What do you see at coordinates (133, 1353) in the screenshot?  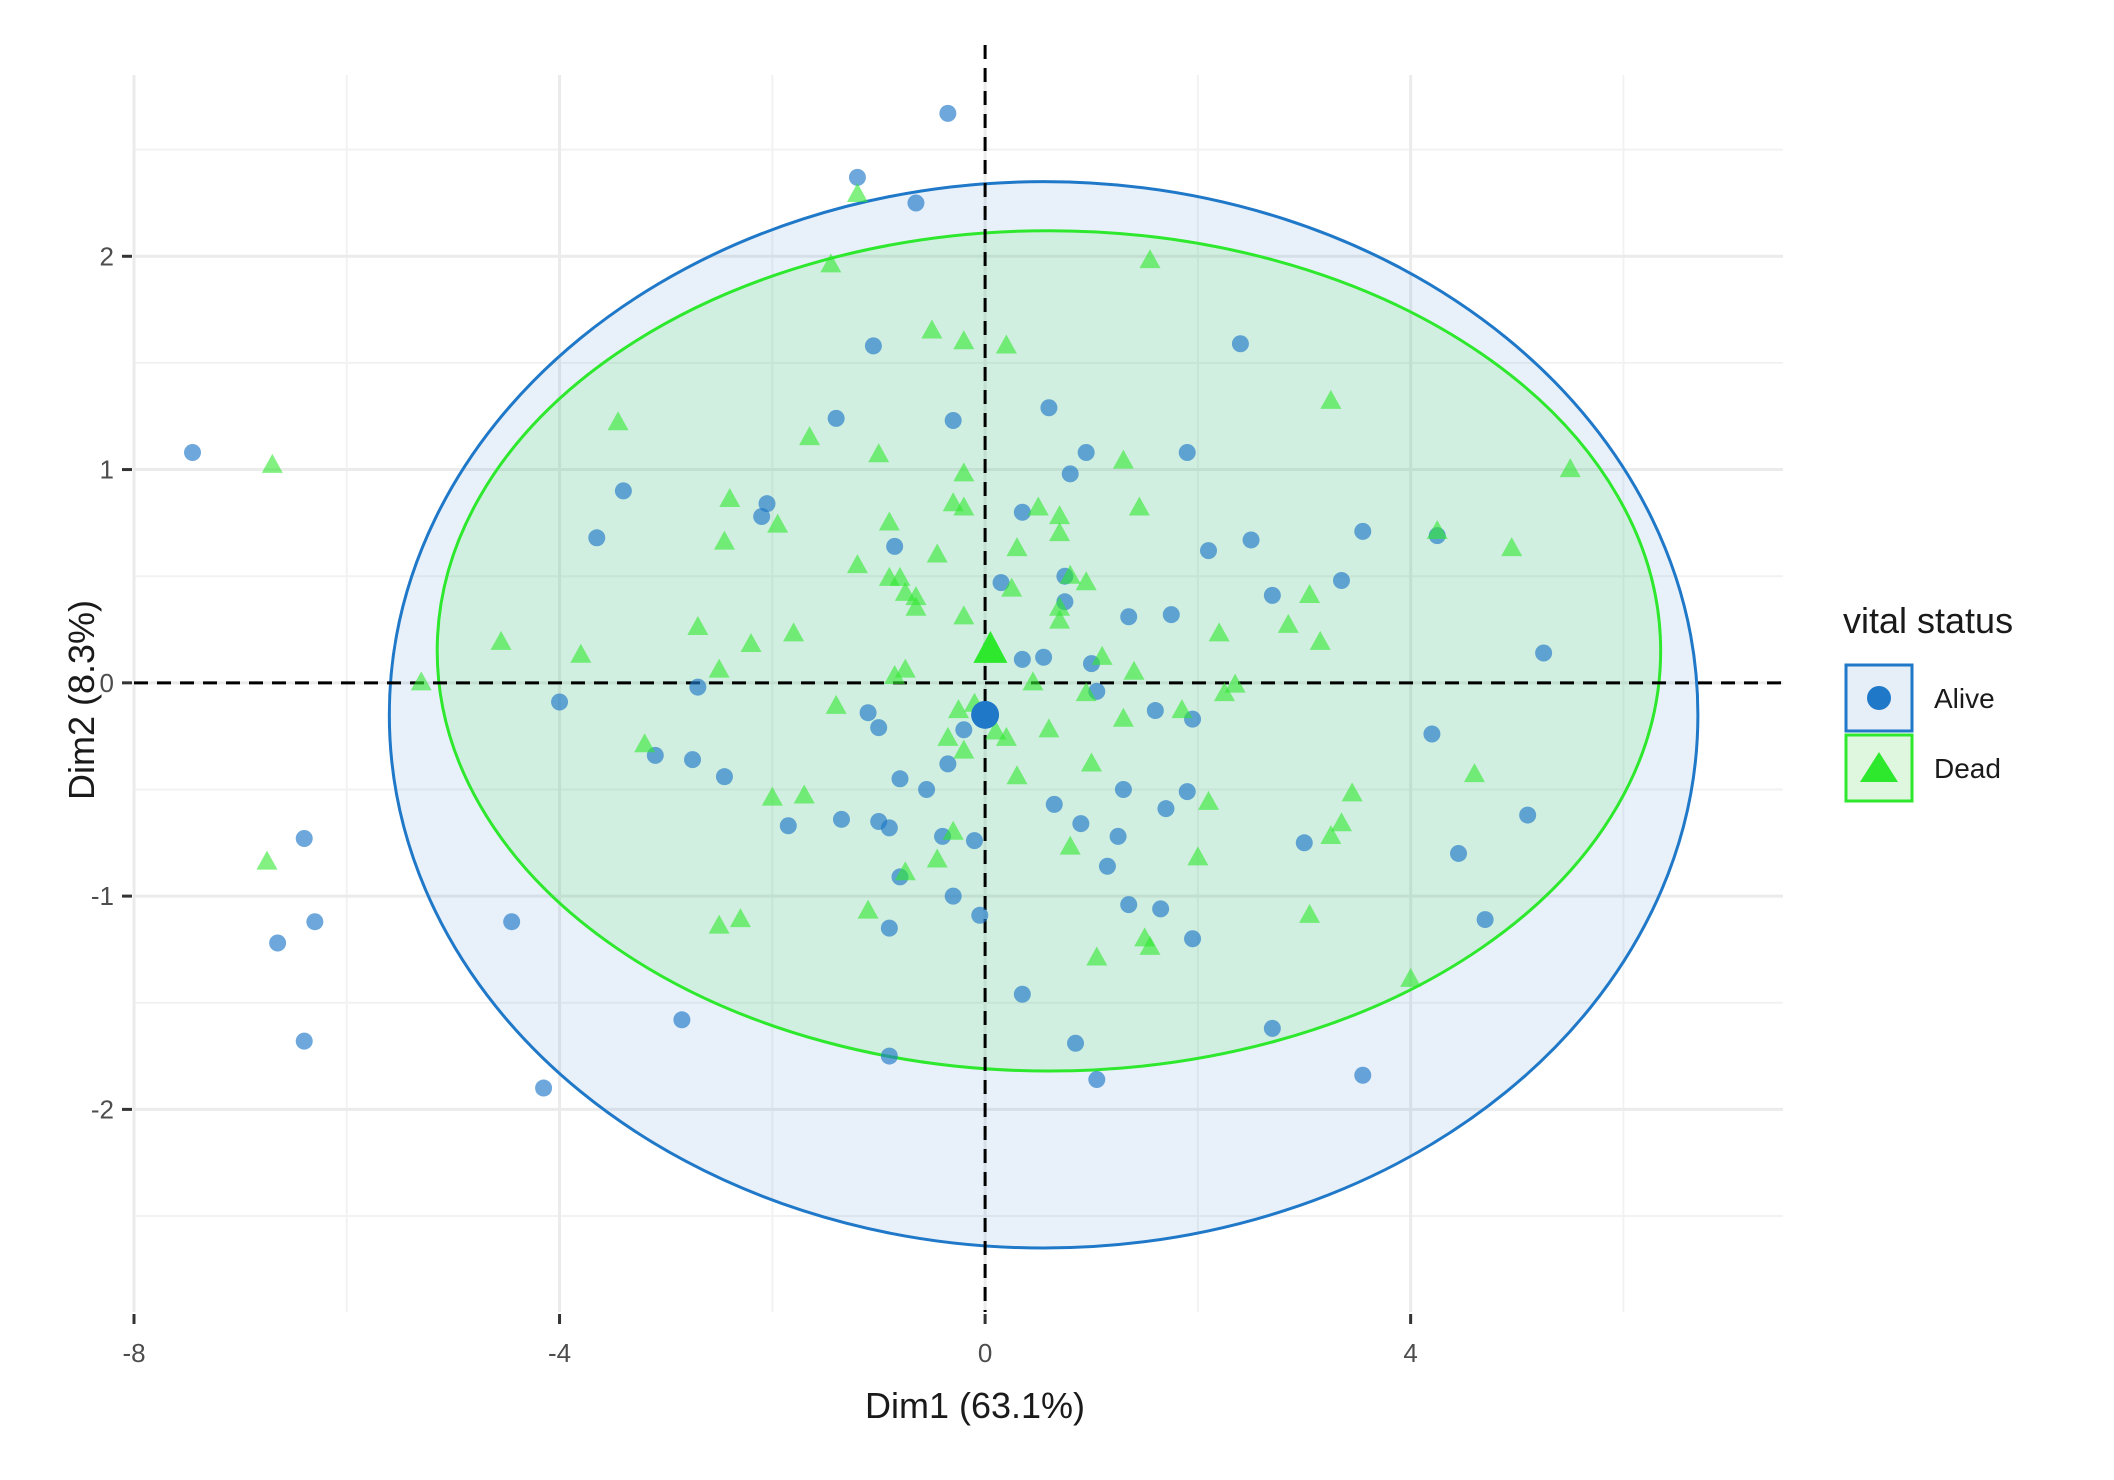 I see `x-tick-label: -8` at bounding box center [133, 1353].